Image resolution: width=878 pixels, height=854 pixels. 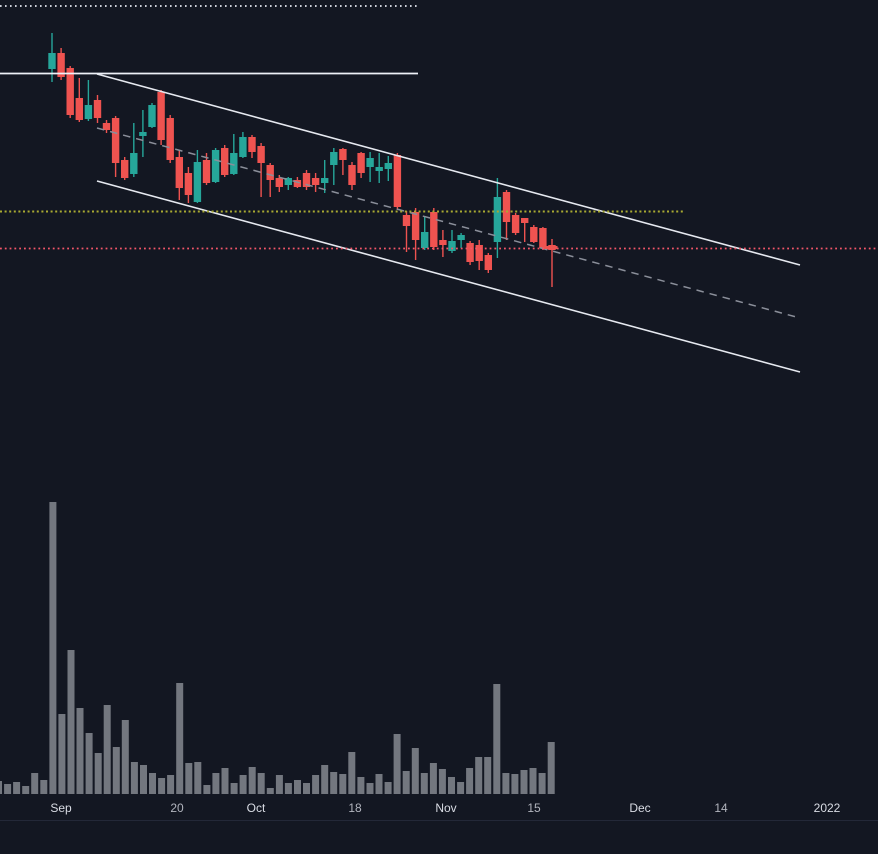 What do you see at coordinates (639, 808) in the screenshot?
I see `time-axis-label: Dec` at bounding box center [639, 808].